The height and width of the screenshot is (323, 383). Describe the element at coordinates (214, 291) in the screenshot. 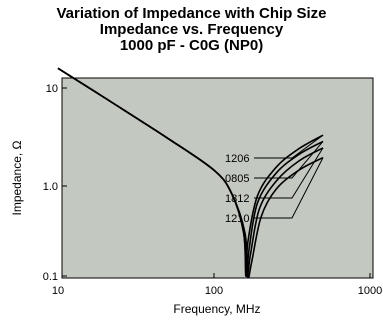

I see `x-tick-label: 100` at that location.